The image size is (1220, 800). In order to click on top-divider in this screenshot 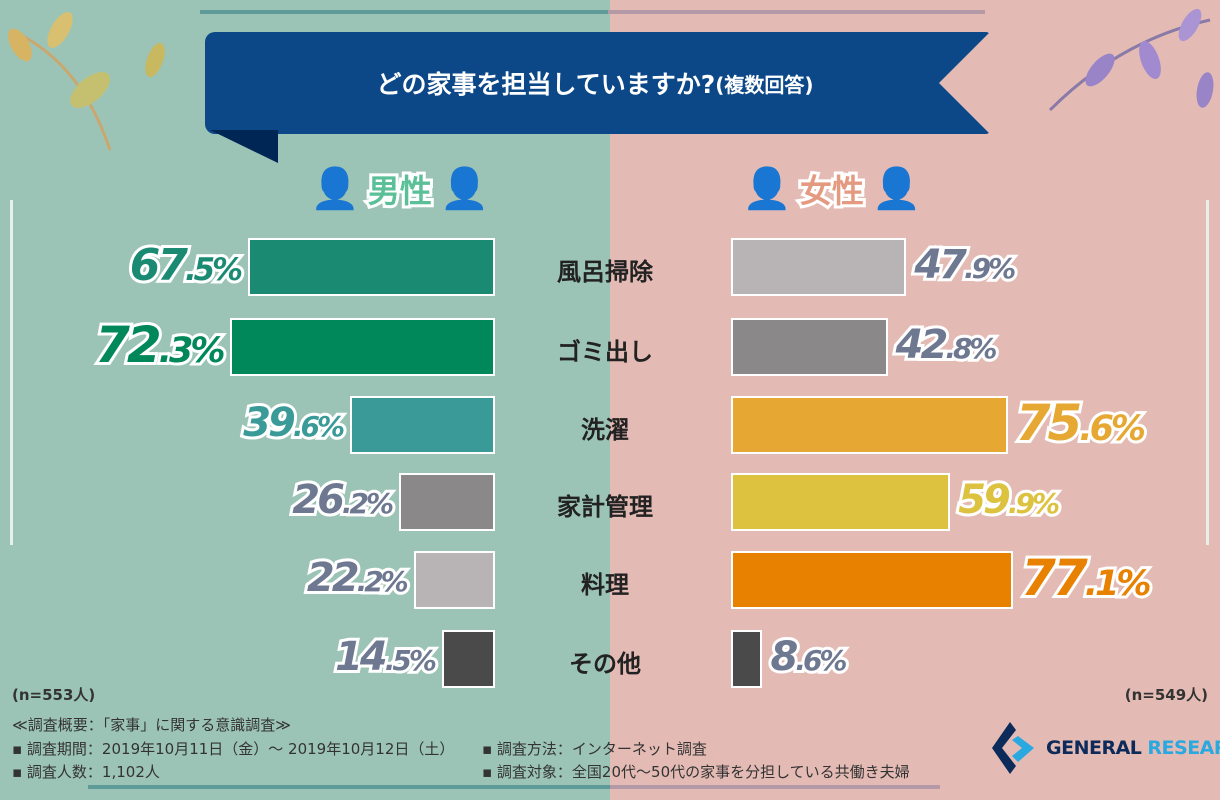, I will do `click(592, 12)`.